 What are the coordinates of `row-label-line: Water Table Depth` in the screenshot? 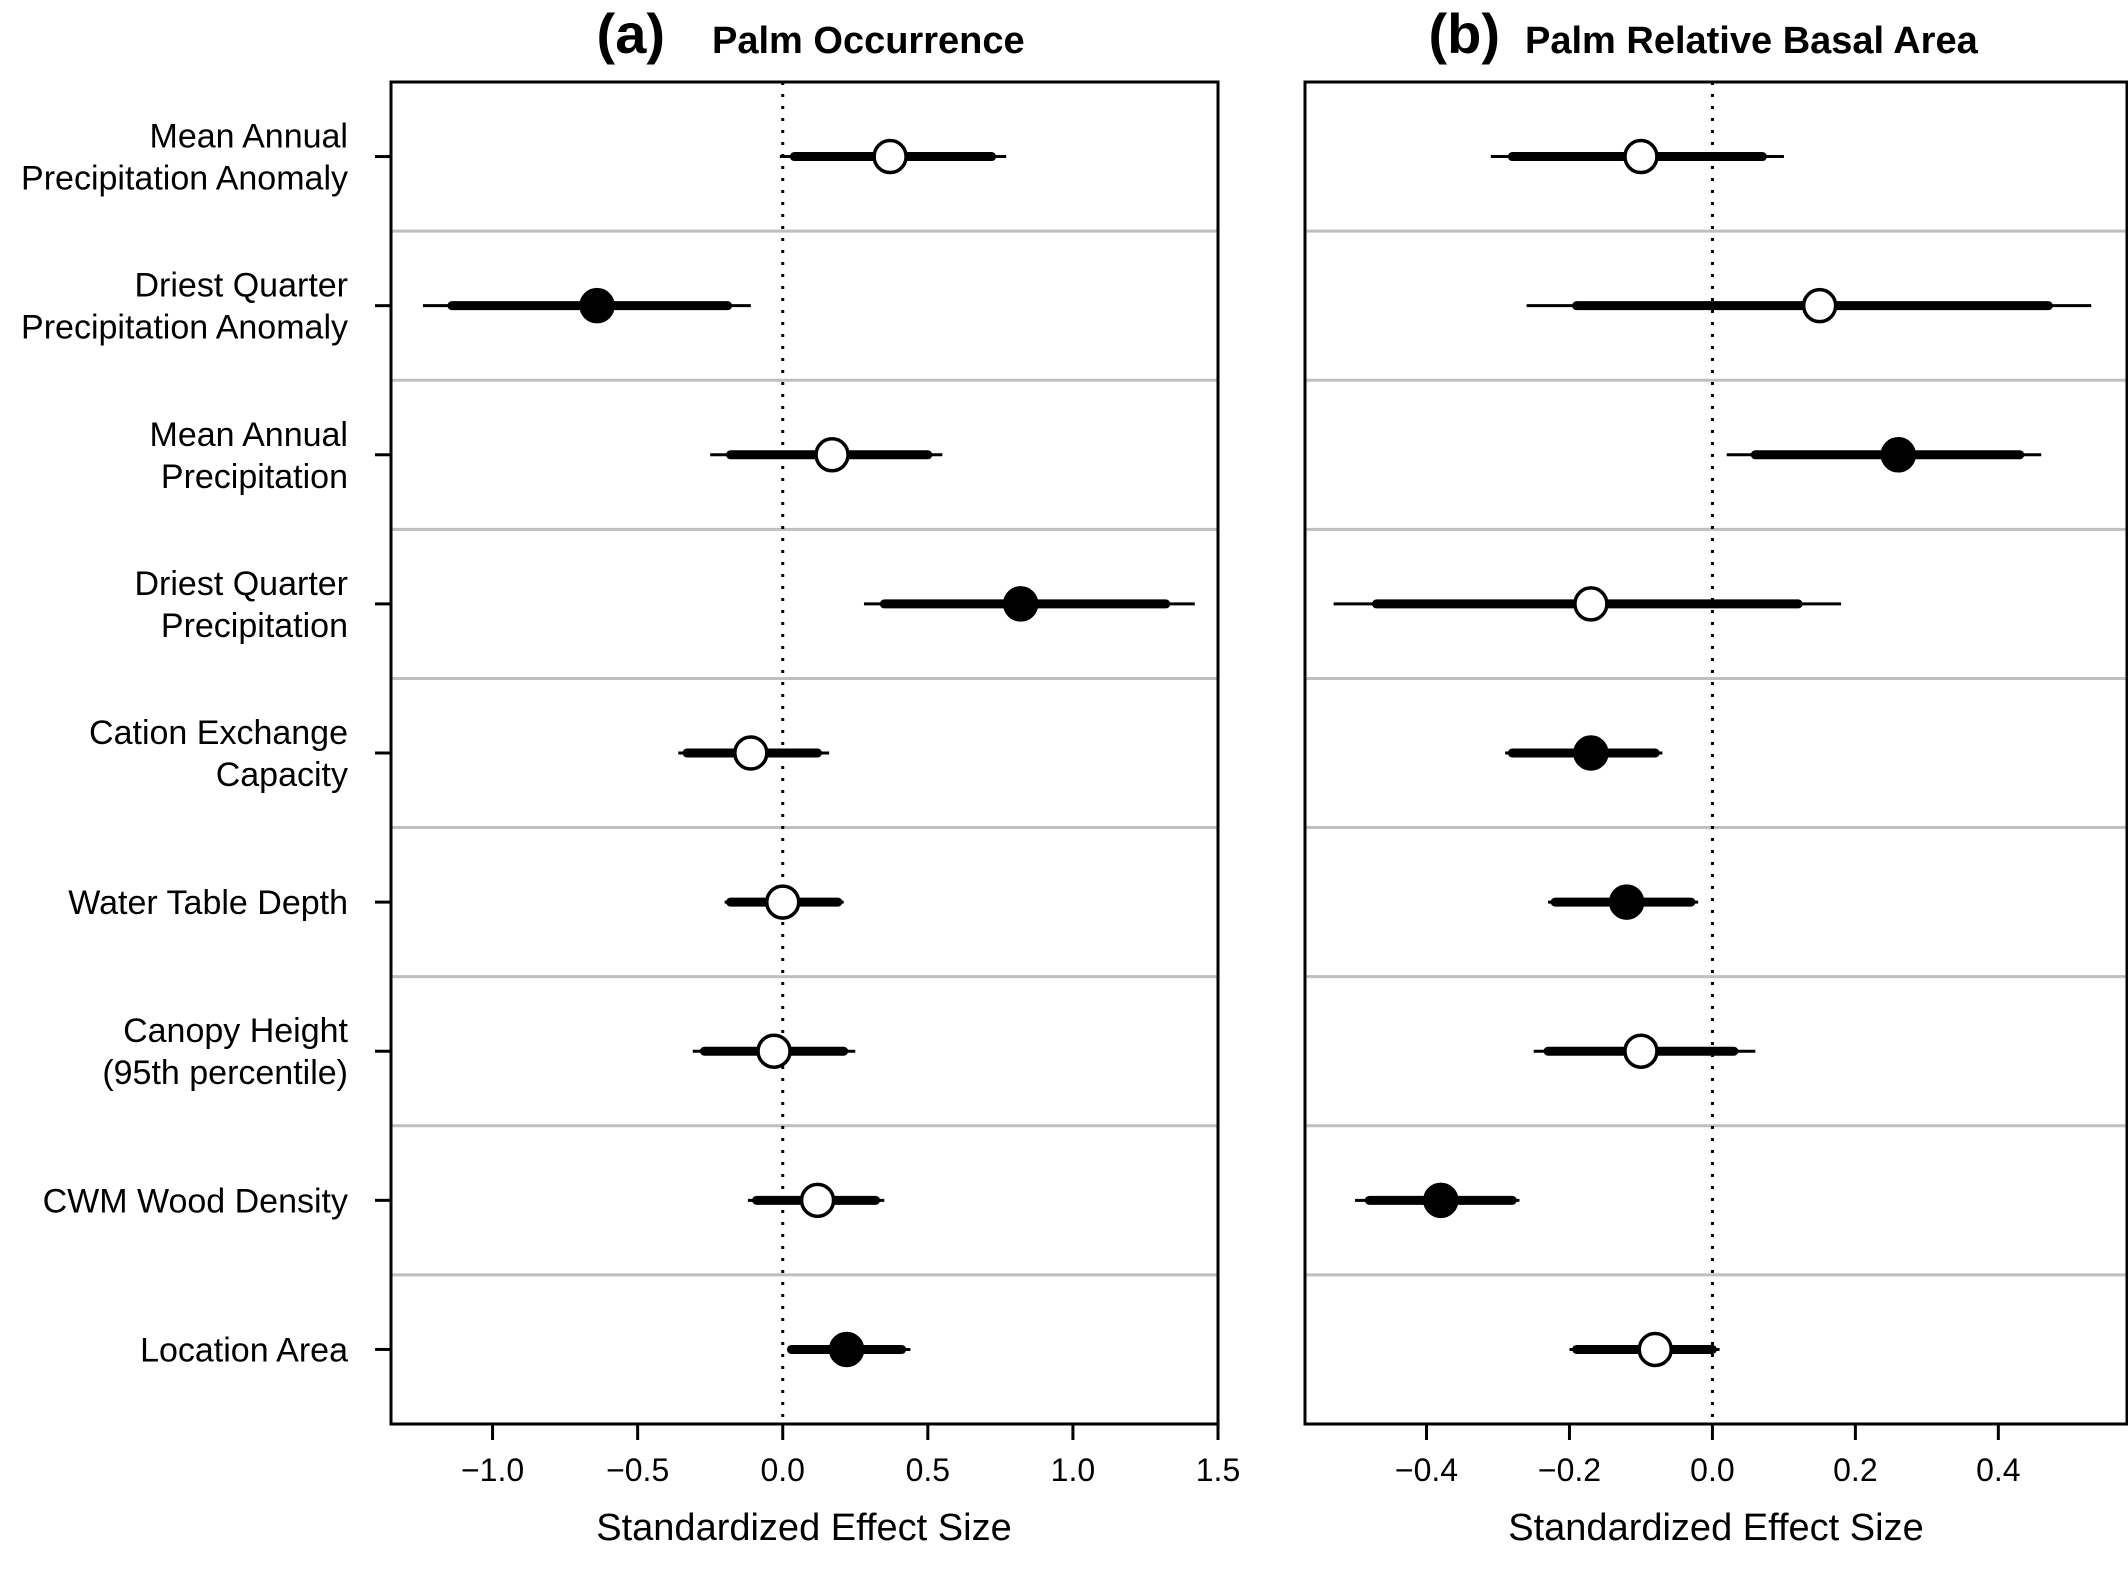 It's located at (208, 903).